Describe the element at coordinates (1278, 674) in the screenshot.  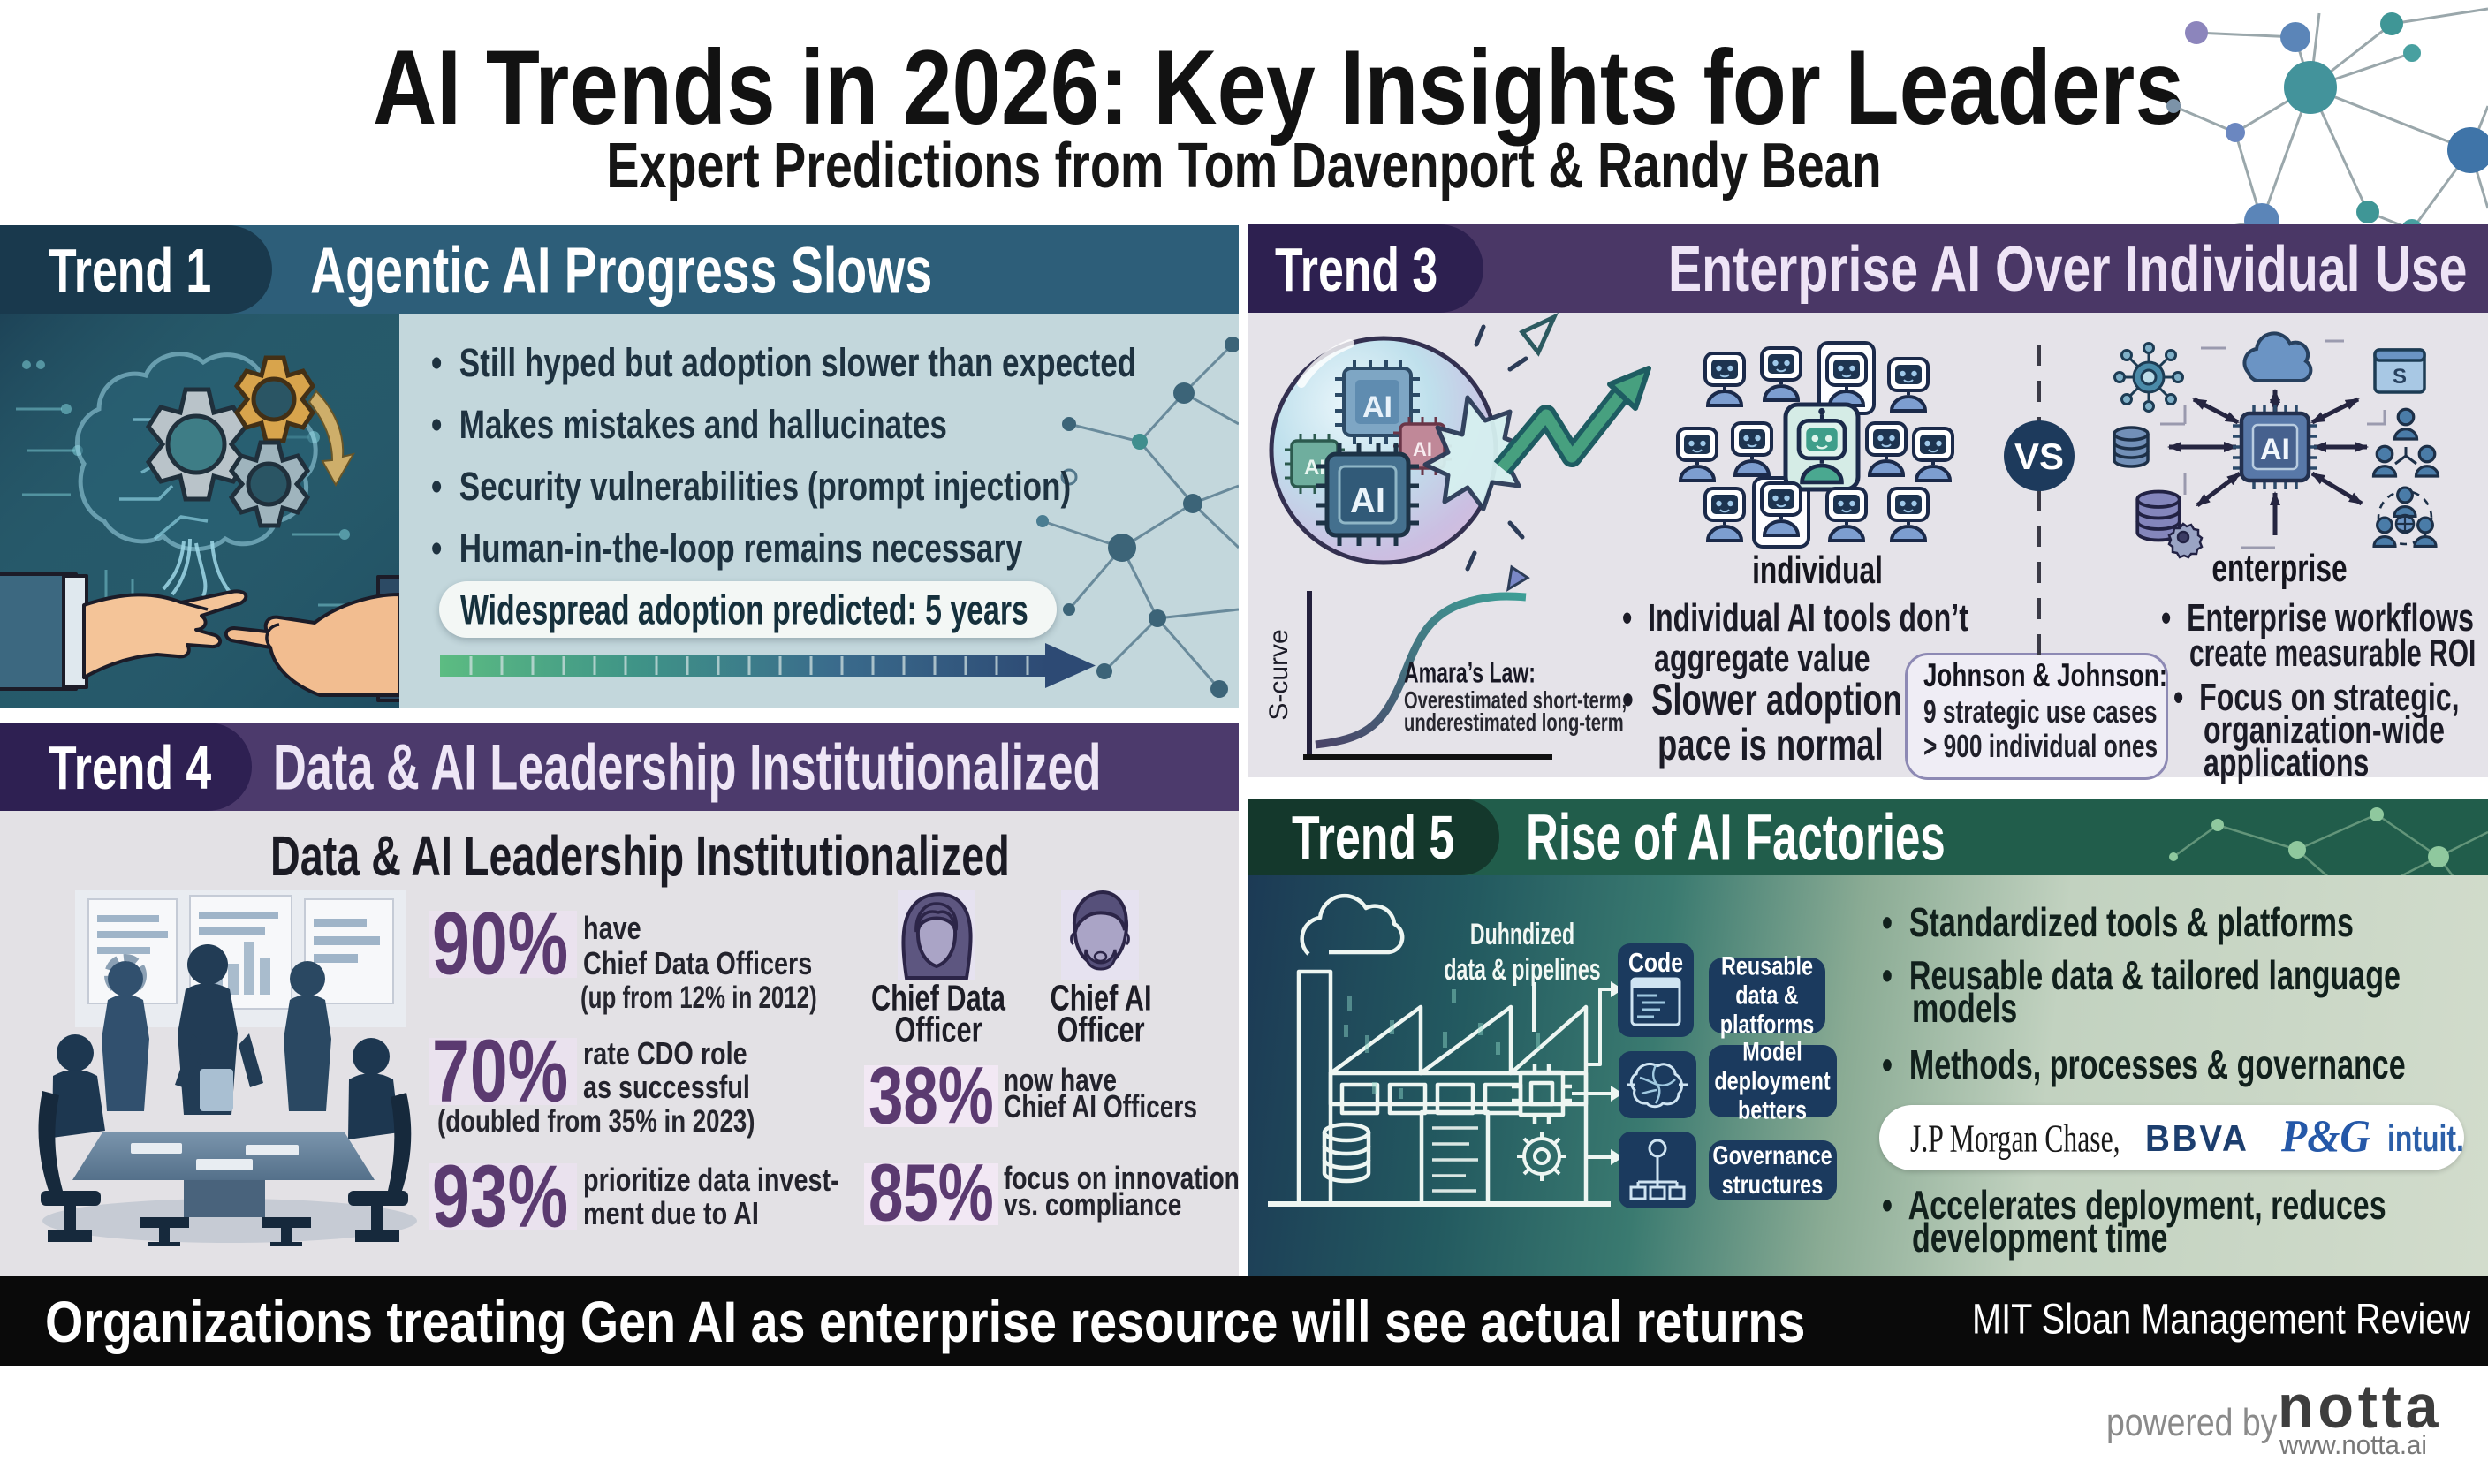
I see `svg-text: S-curve` at that location.